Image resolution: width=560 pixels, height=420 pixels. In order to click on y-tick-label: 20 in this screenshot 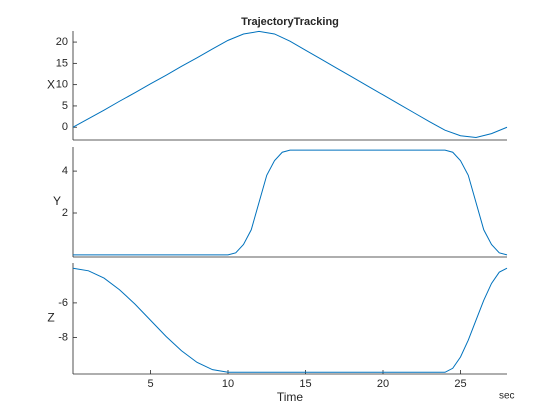, I will do `click(62, 42)`.